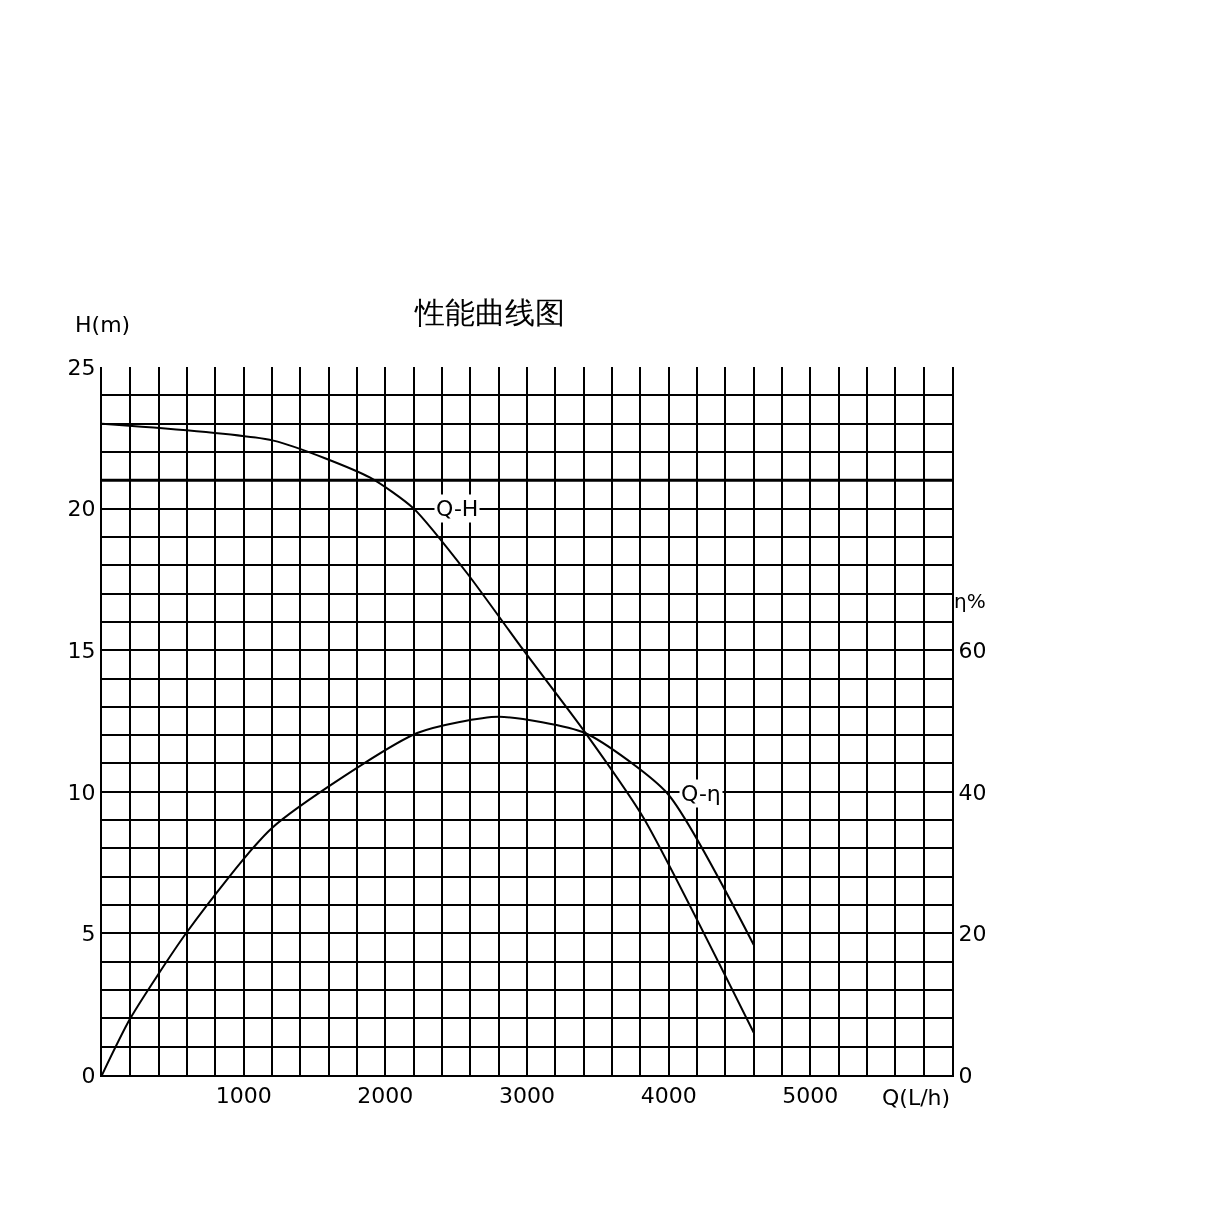  I want to click on x-axis-title: Q(L/h), so click(916, 1097).